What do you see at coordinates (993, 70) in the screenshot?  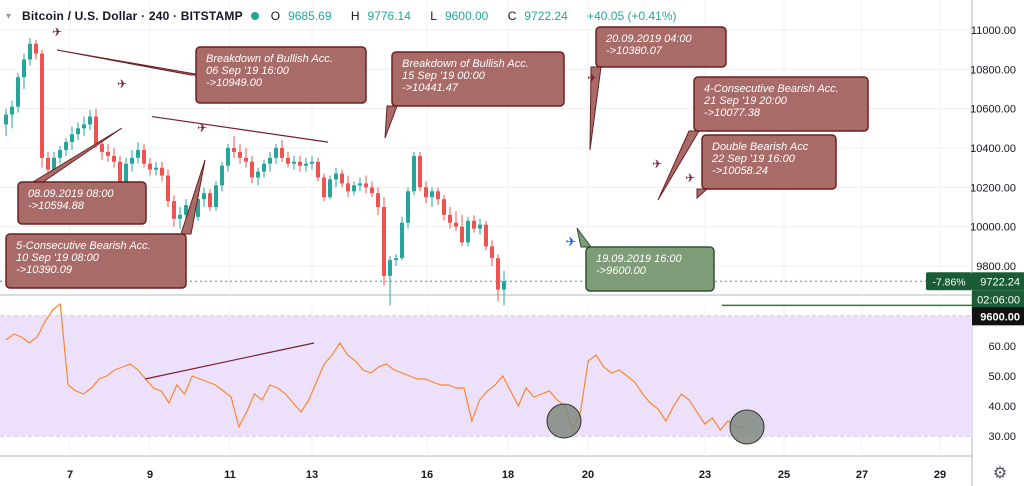 I see `y-tick-label: 10800.00` at bounding box center [993, 70].